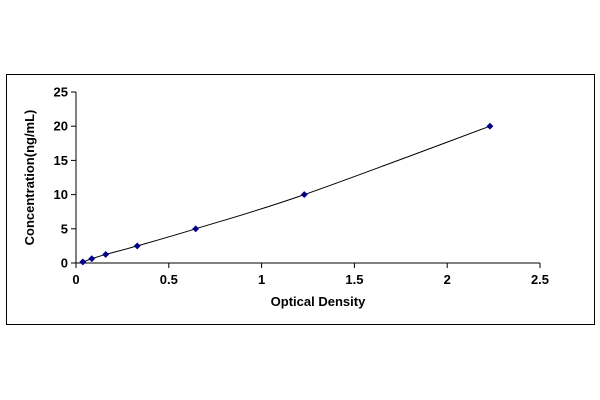  I want to click on x-tick-label: 2, so click(447, 279).